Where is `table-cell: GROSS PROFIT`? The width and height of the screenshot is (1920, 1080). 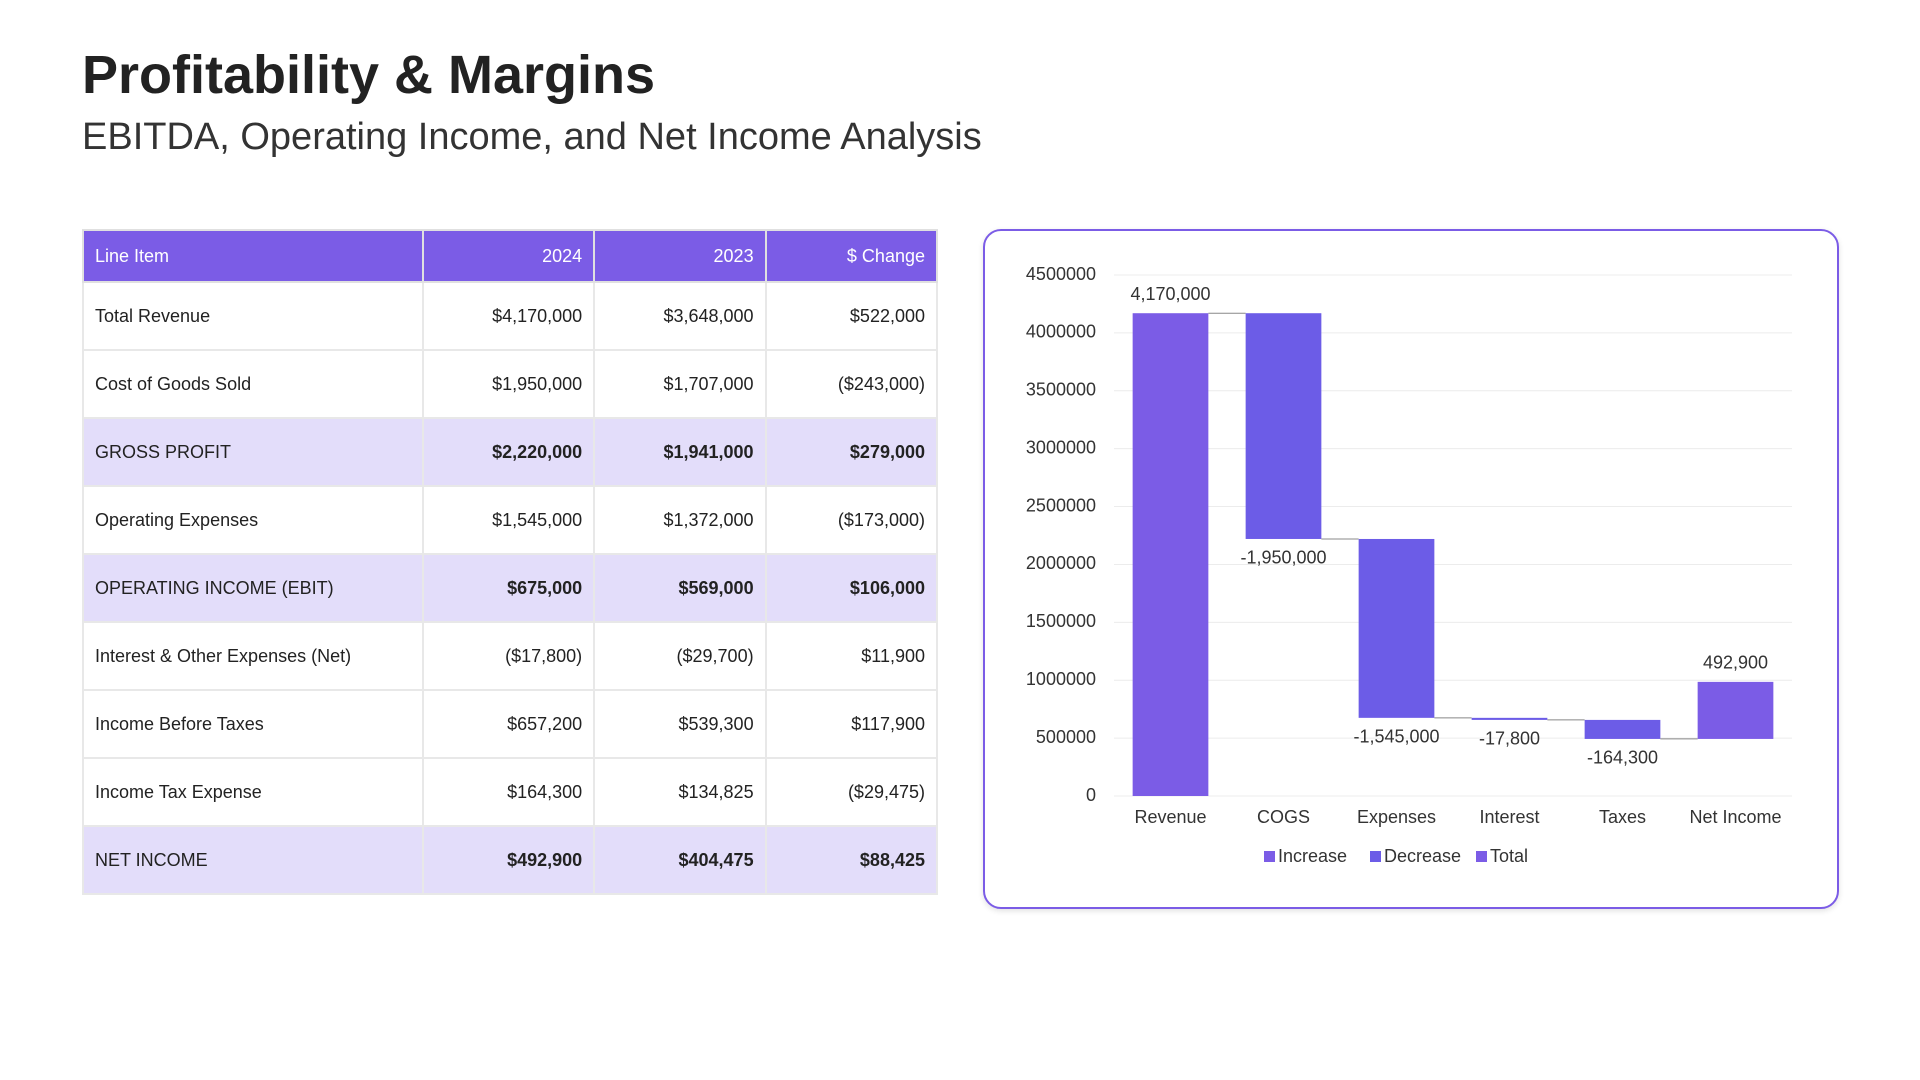
table-cell: GROSS PROFIT is located at coordinates (253, 452).